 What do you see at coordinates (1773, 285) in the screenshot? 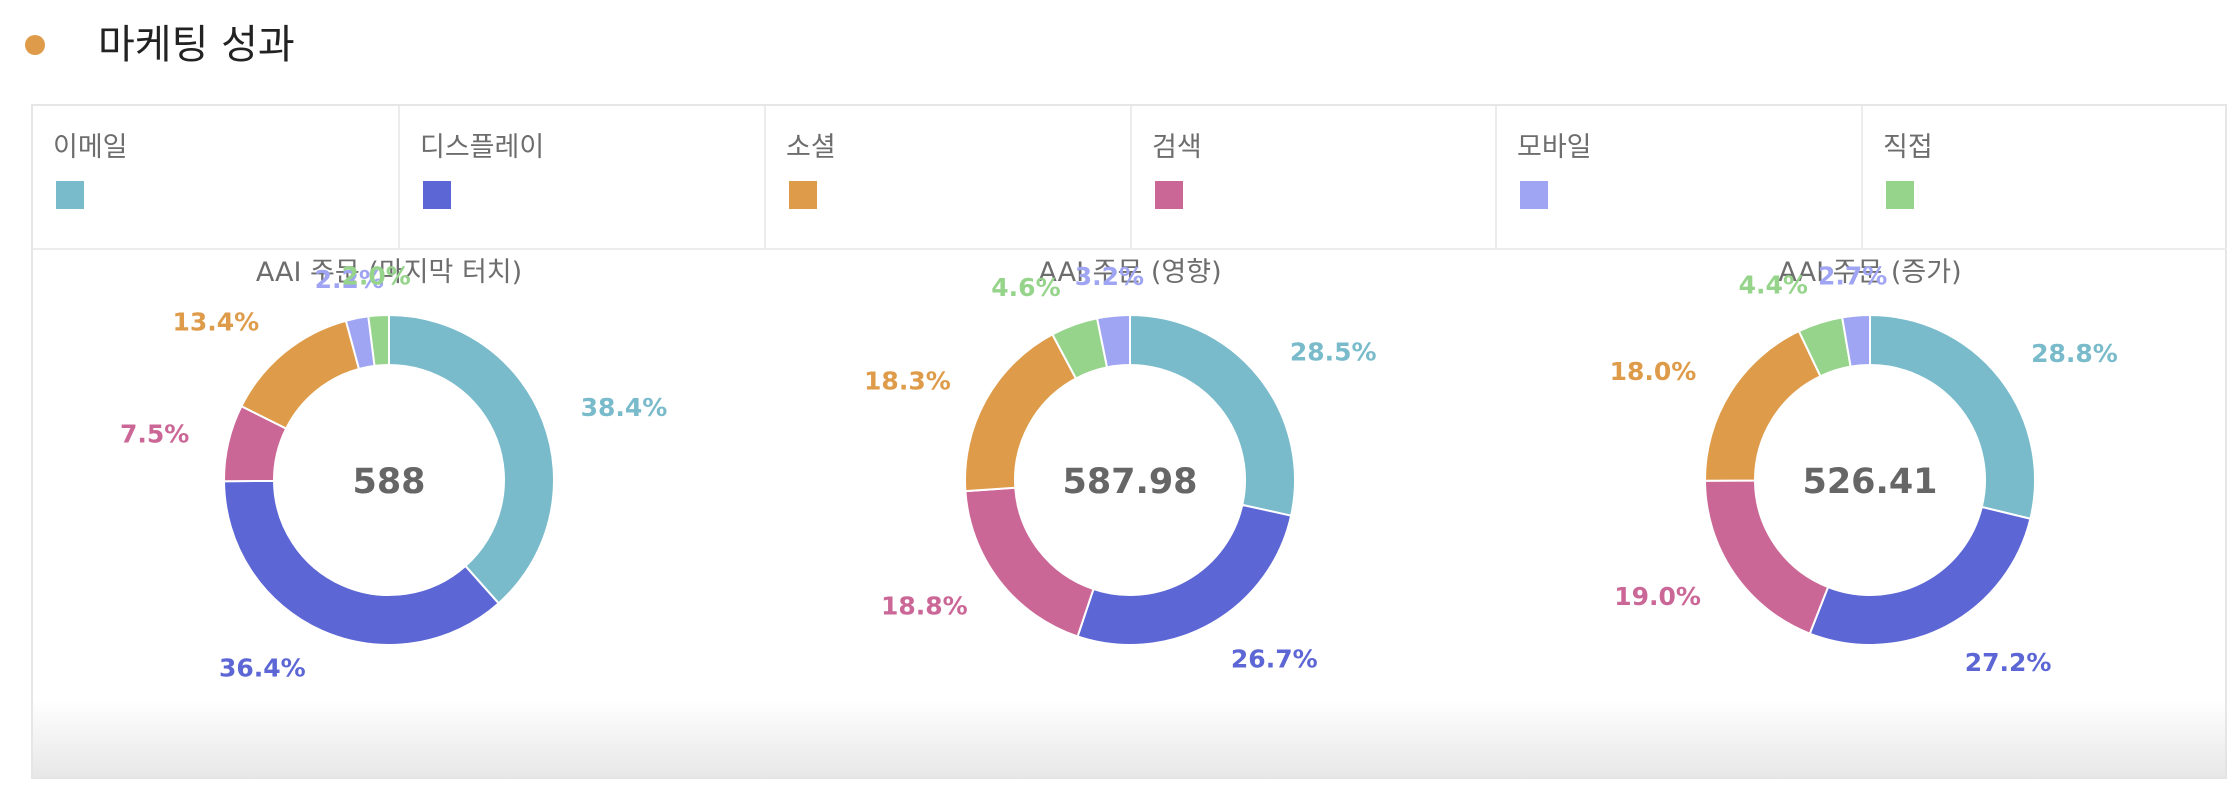
I see `slice-data-label: 4.4%` at bounding box center [1773, 285].